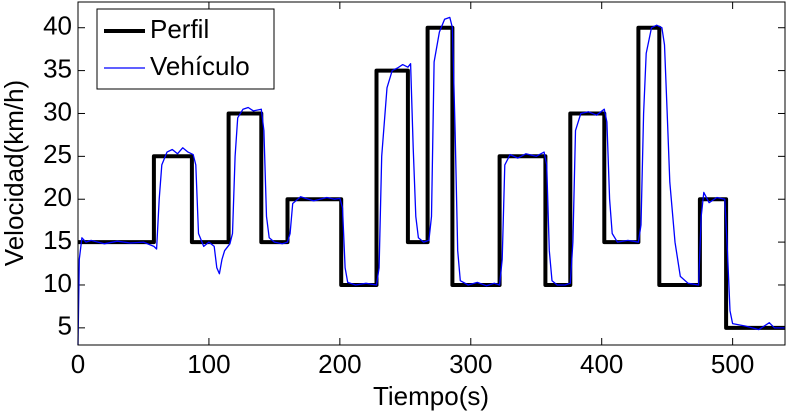 Image resolution: width=788 pixels, height=417 pixels. I want to click on x-tick-label: 500, so click(732, 364).